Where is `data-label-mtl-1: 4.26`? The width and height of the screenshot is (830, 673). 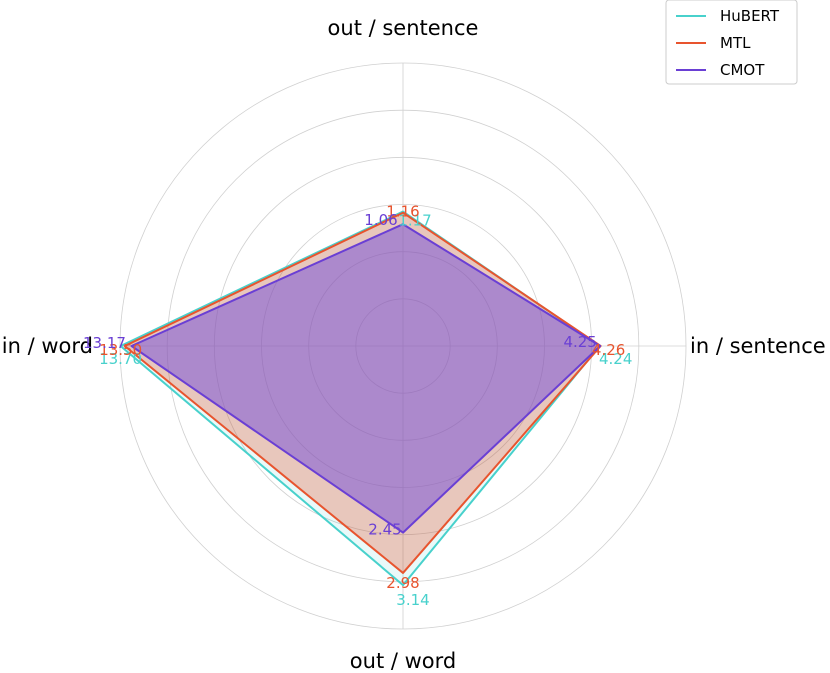 data-label-mtl-1: 4.26 is located at coordinates (608, 350).